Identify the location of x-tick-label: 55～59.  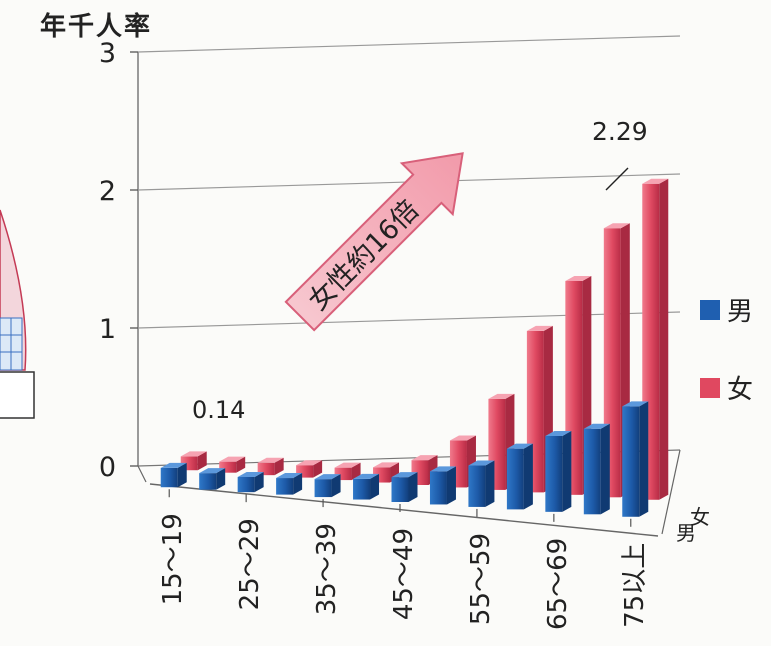
(481, 579).